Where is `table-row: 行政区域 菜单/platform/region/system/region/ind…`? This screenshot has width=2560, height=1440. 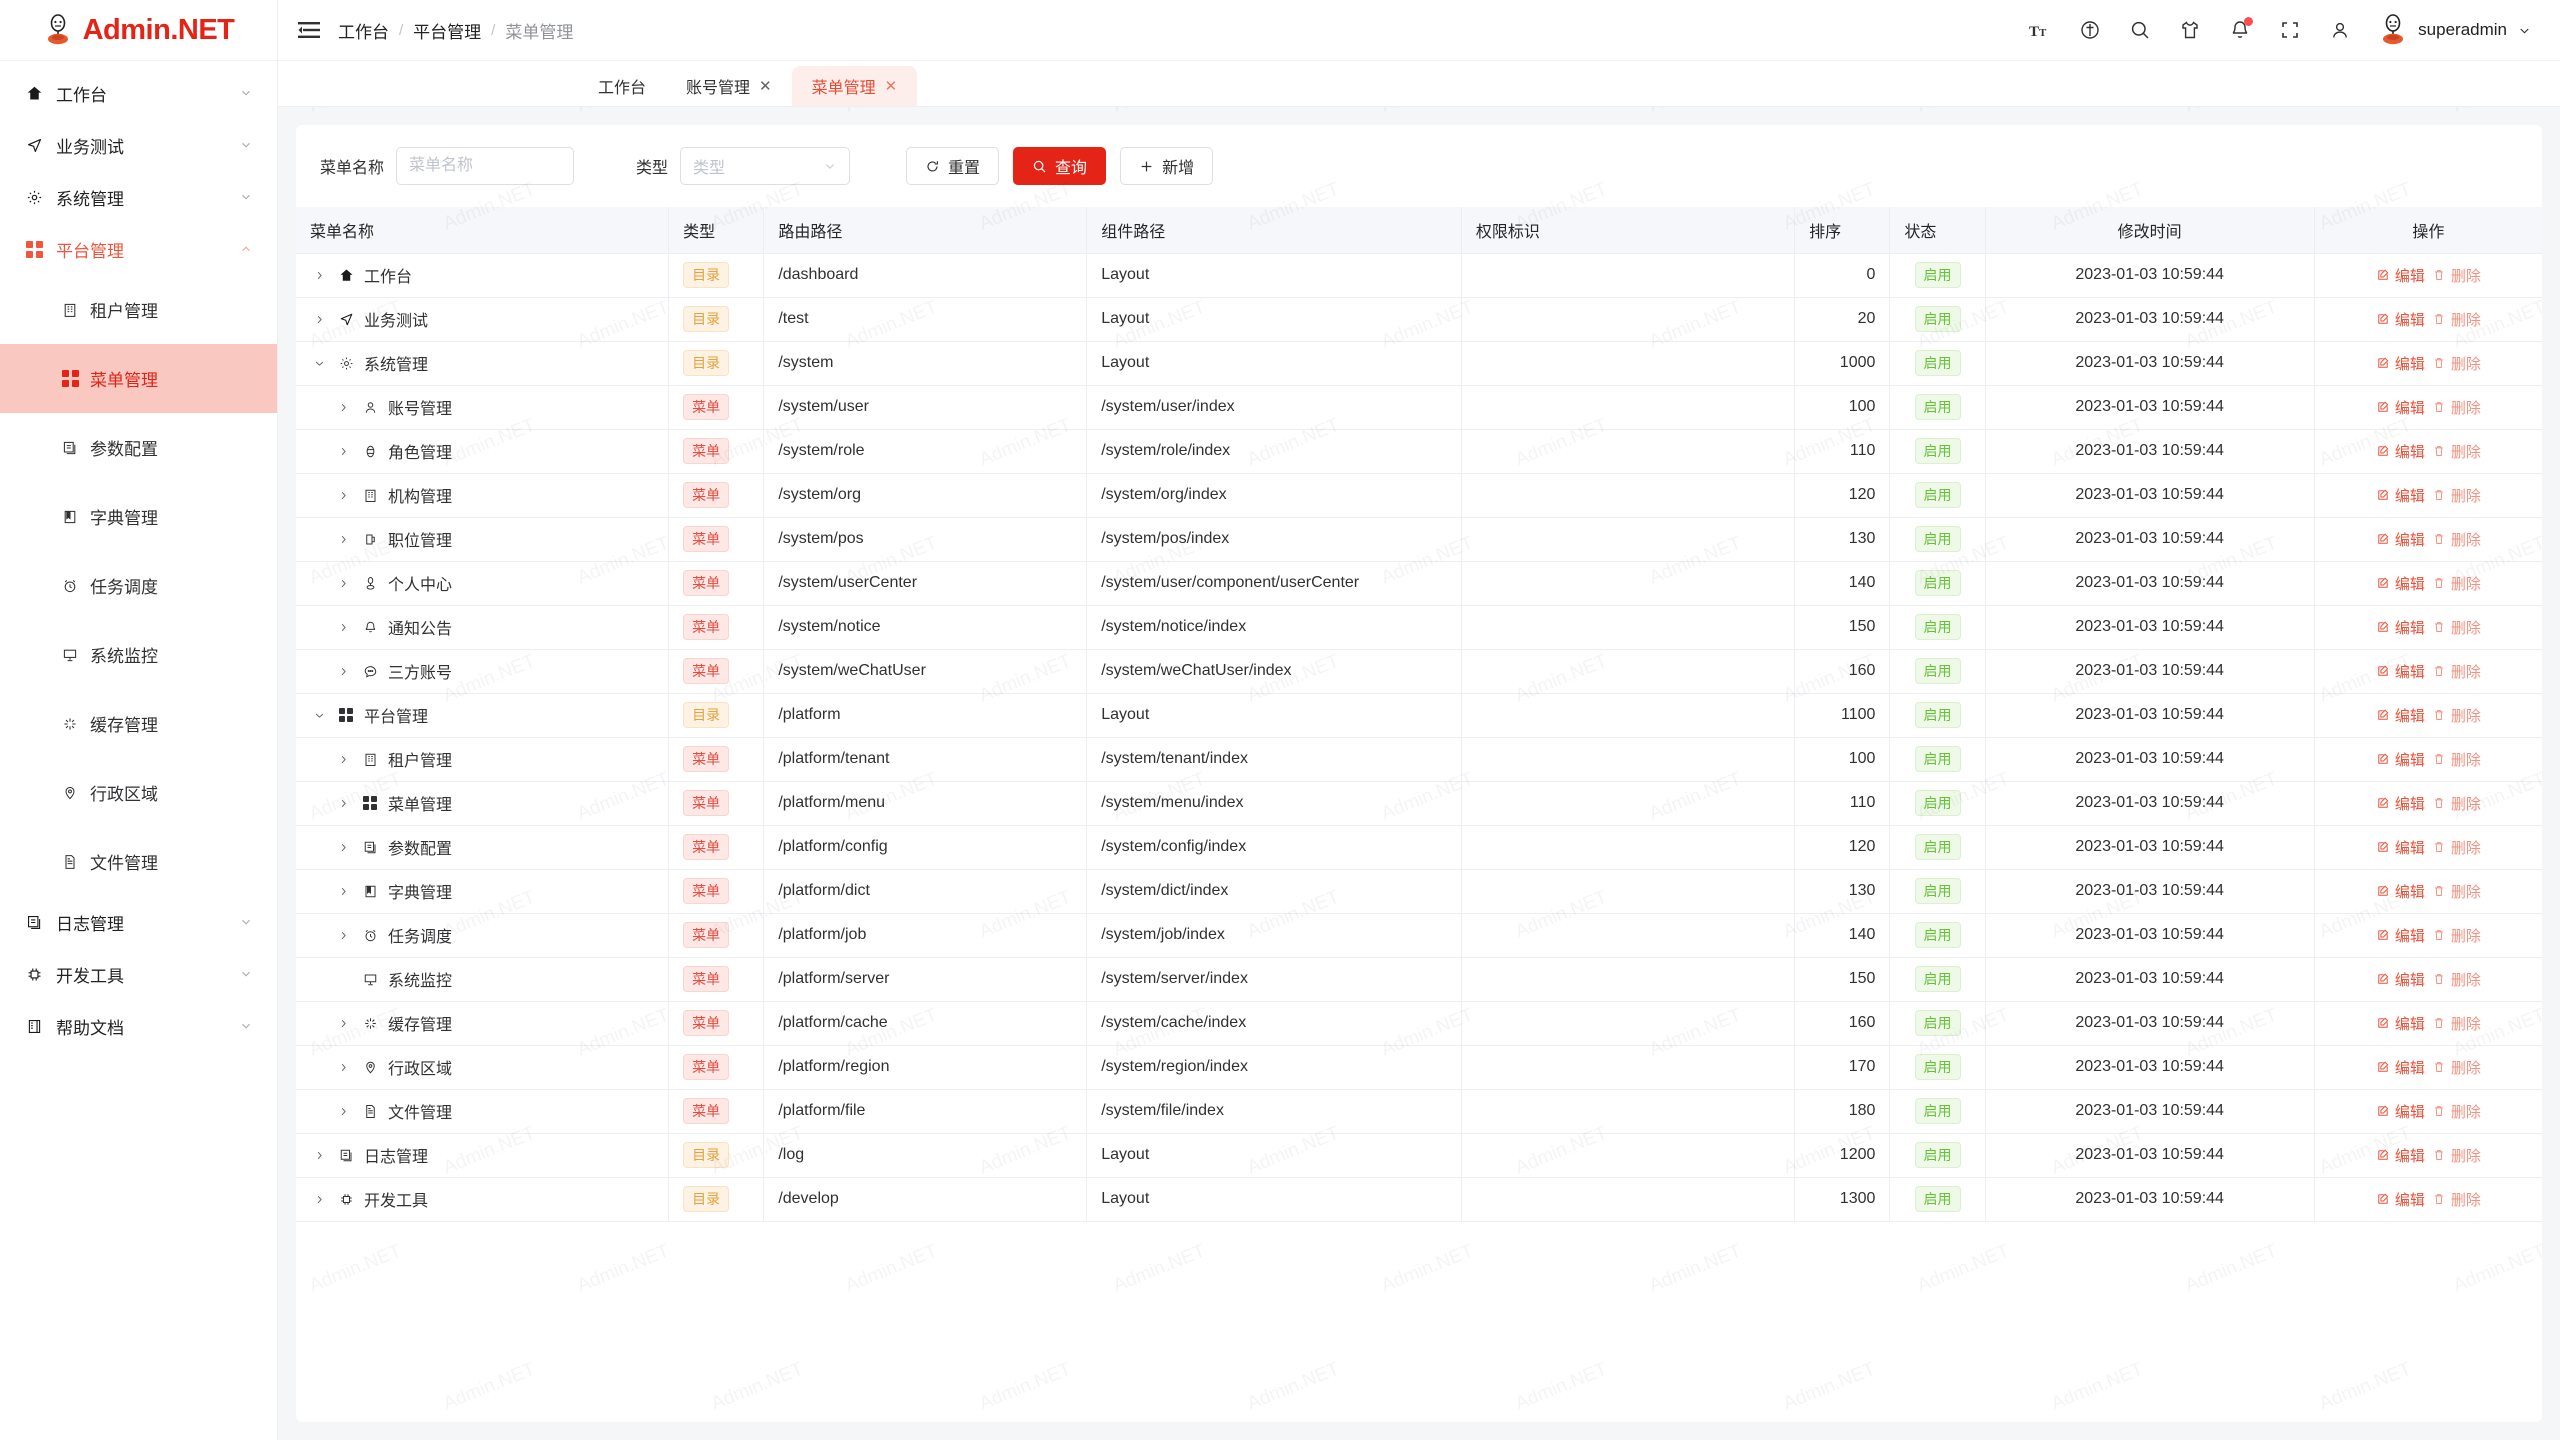
table-row: 行政区域 菜单/platform/region/system/region/ind… is located at coordinates (1419, 1067).